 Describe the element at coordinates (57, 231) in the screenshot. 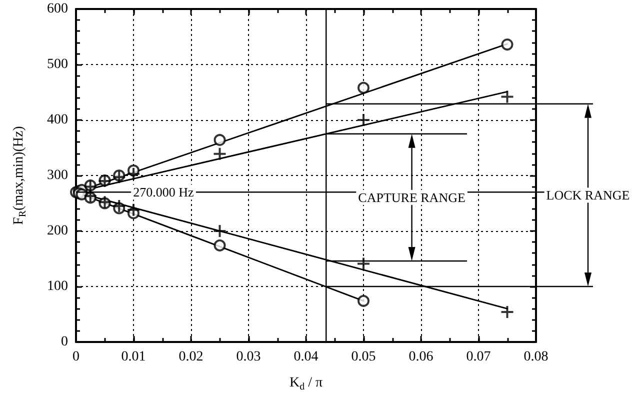

I see `y-tick-label: 200` at that location.